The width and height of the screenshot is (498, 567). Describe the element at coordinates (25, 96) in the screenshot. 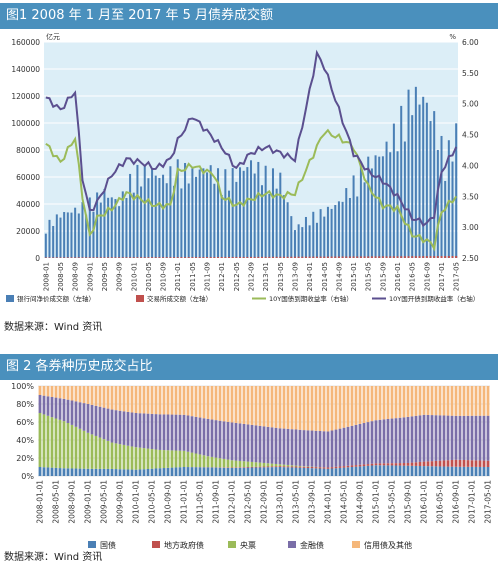

I see `chart1-left-tick: 120000` at that location.